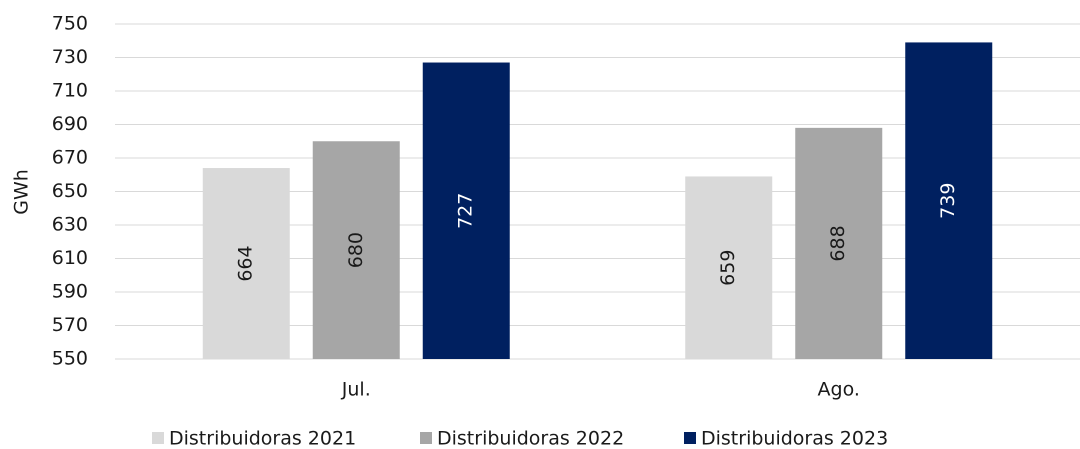 The width and height of the screenshot is (1080, 449). Describe the element at coordinates (70, 292) in the screenshot. I see `y-tick-label: 590` at that location.